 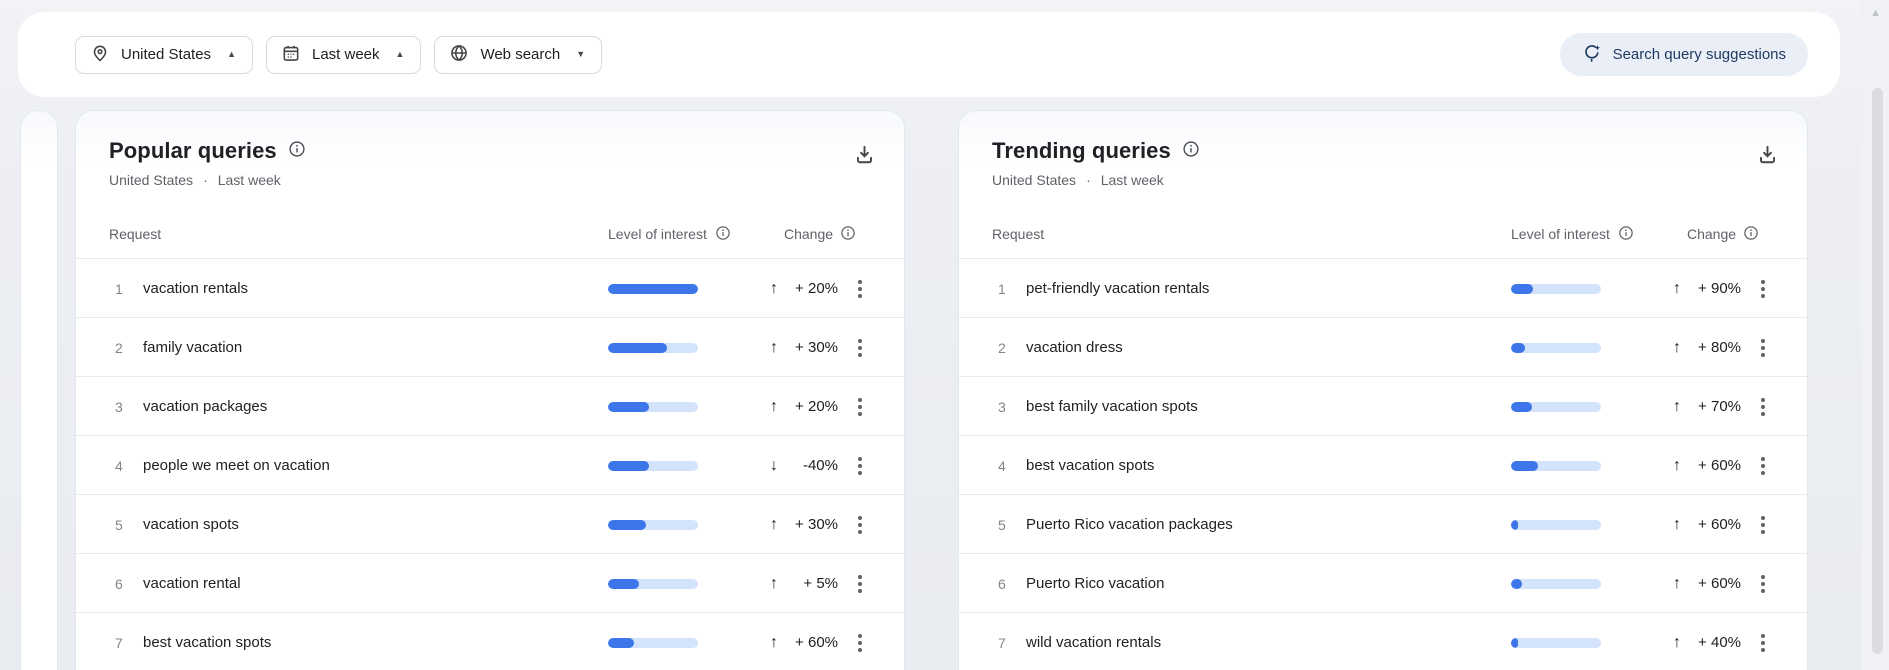 What do you see at coordinates (1875, 13) in the screenshot?
I see `scroll-up-arrow-icon: ▲` at bounding box center [1875, 13].